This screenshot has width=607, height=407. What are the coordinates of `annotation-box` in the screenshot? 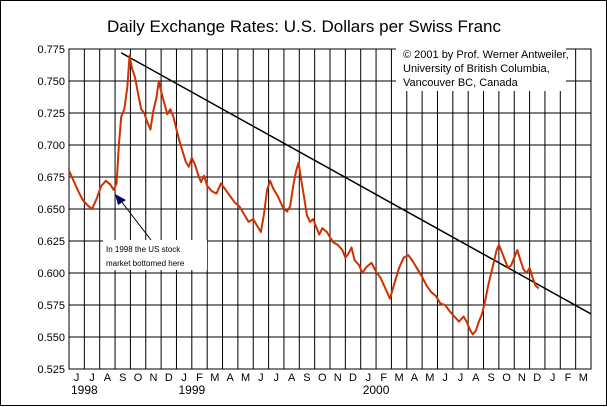 It's located at (155, 255).